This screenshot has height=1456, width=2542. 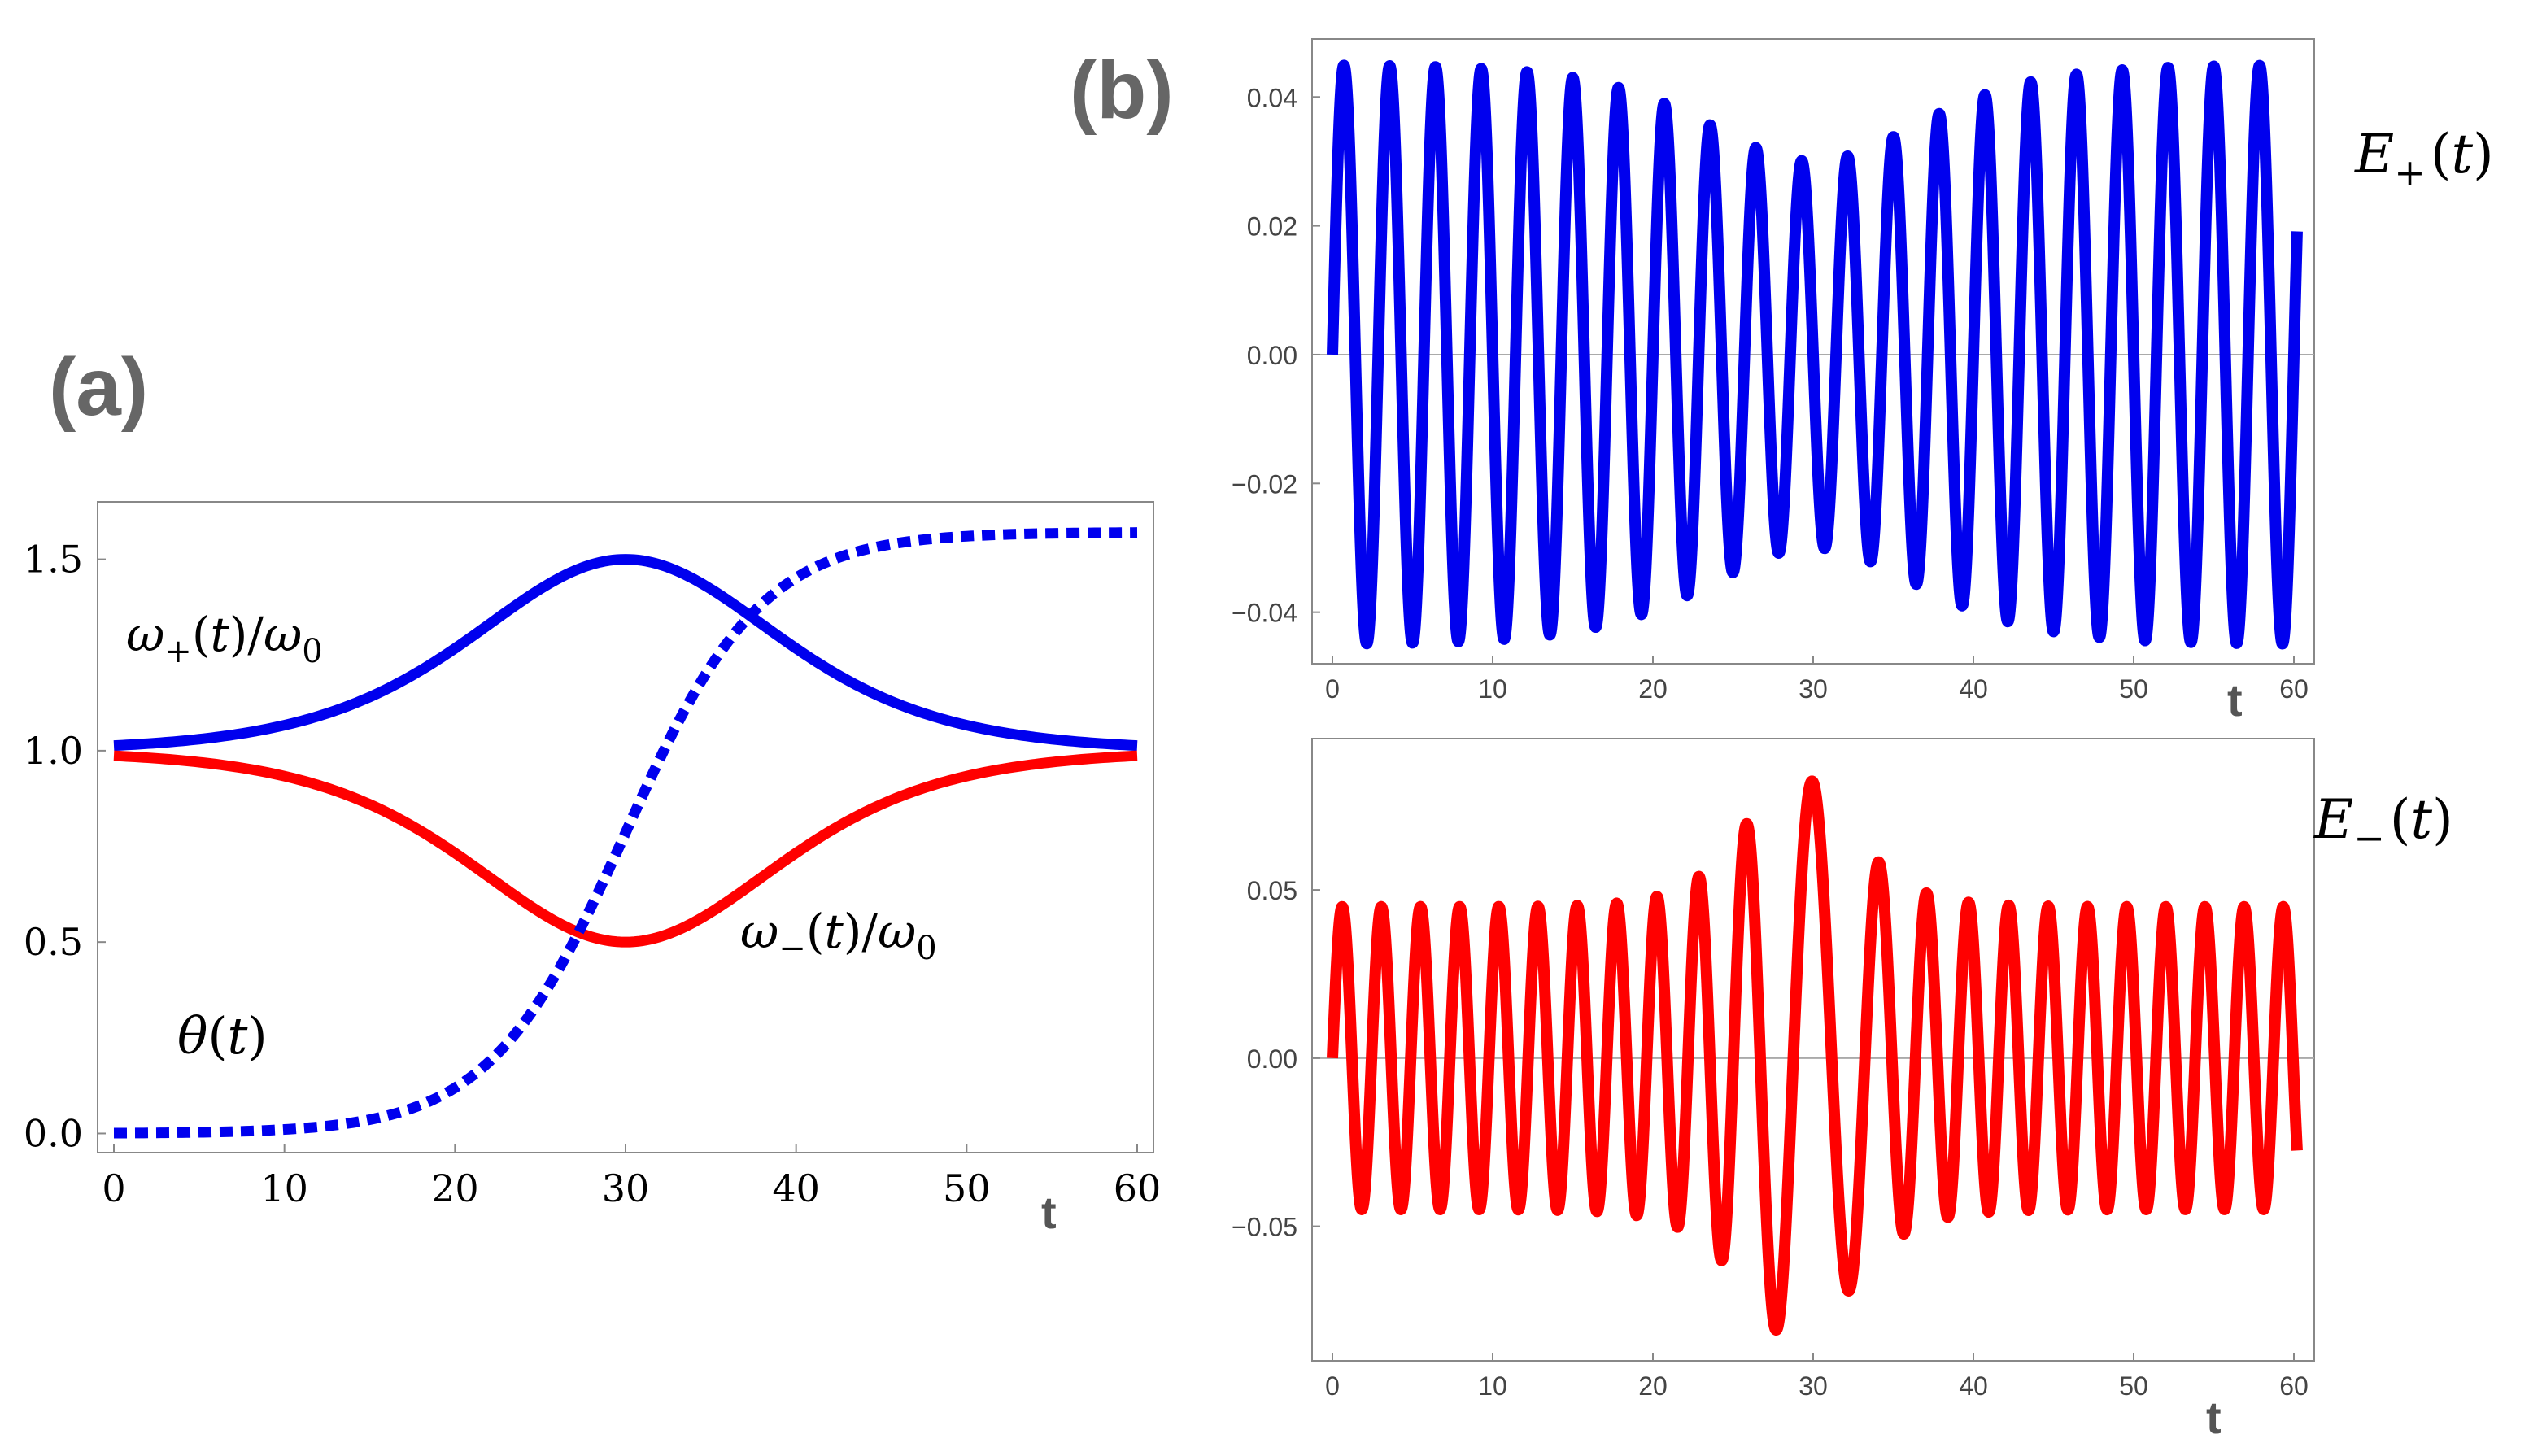 What do you see at coordinates (838, 936) in the screenshot?
I see `omega-minus-label: ω−(t)/ω0` at bounding box center [838, 936].